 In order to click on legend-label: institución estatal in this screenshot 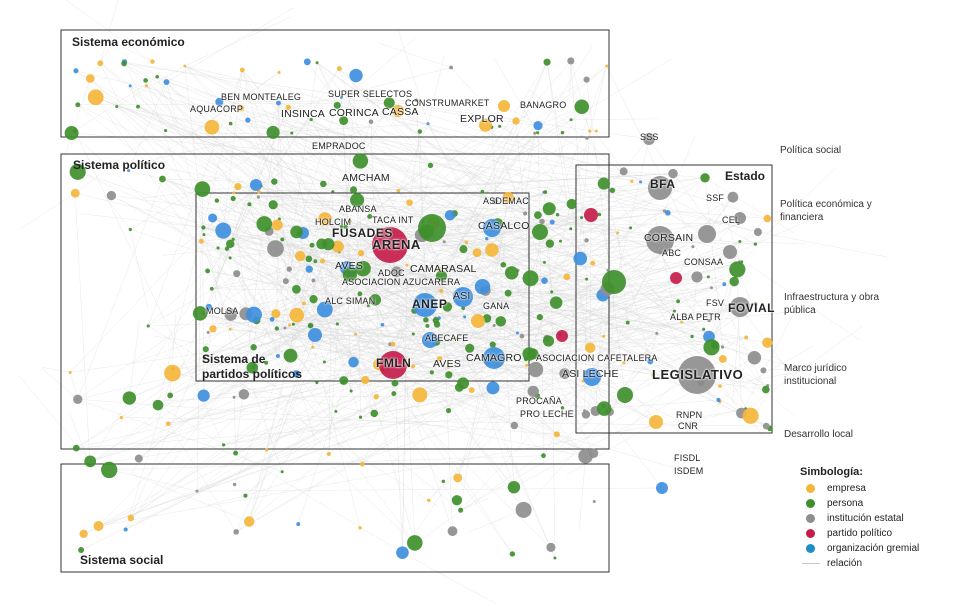, I will do `click(865, 518)`.